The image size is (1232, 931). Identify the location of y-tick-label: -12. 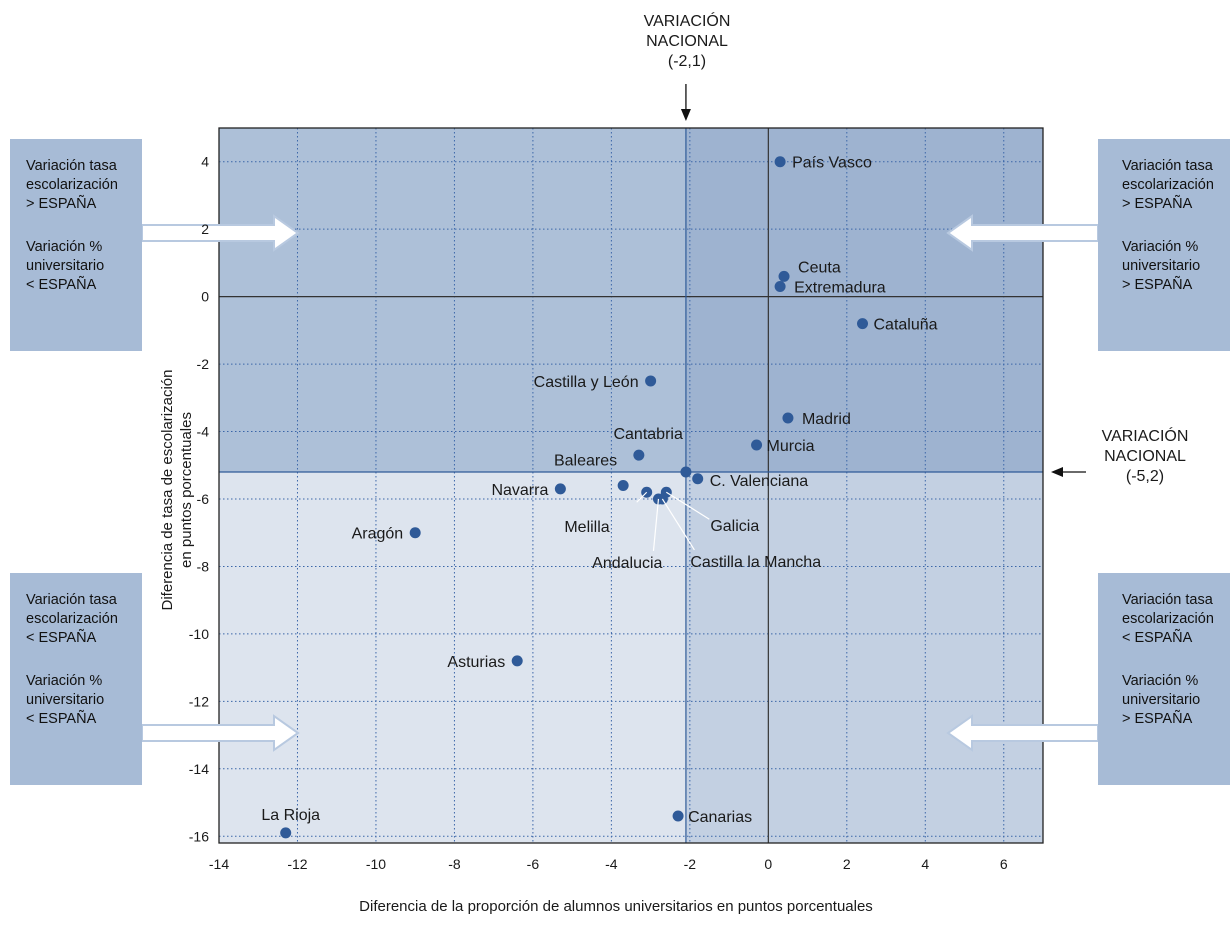
(199, 701).